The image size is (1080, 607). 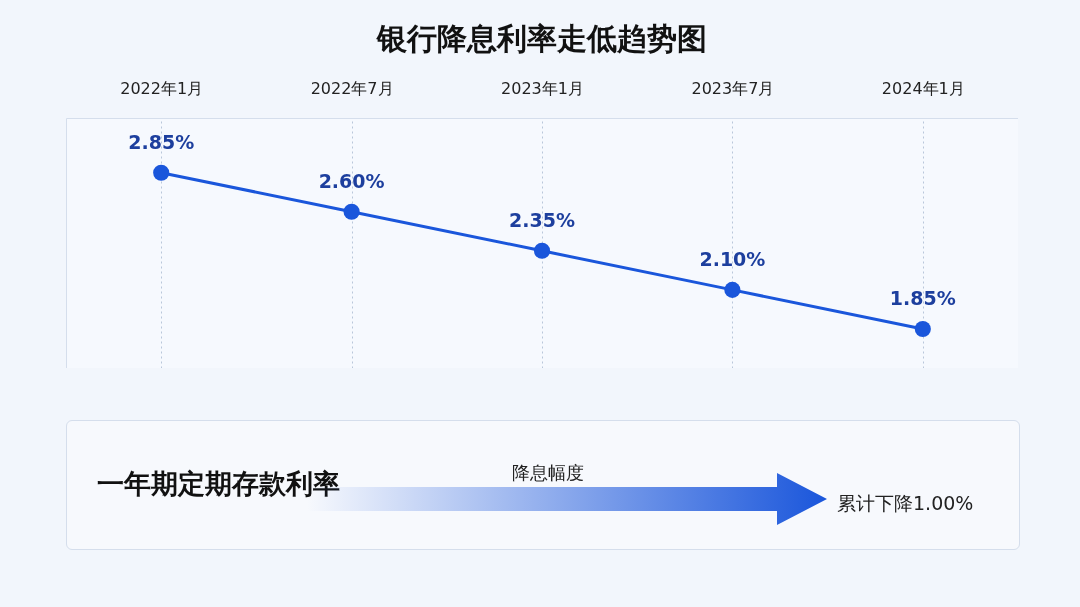 I want to click on text: 降息幅度, so click(x=548, y=473).